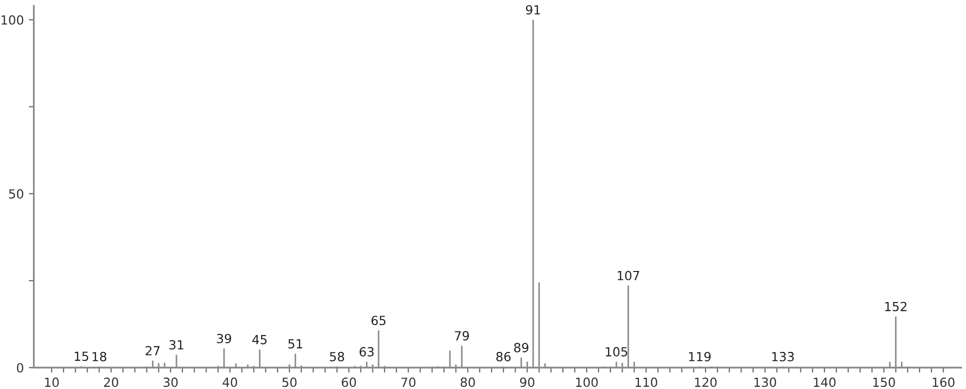 The width and height of the screenshot is (966, 389). I want to click on annotation: 31, so click(176, 345).